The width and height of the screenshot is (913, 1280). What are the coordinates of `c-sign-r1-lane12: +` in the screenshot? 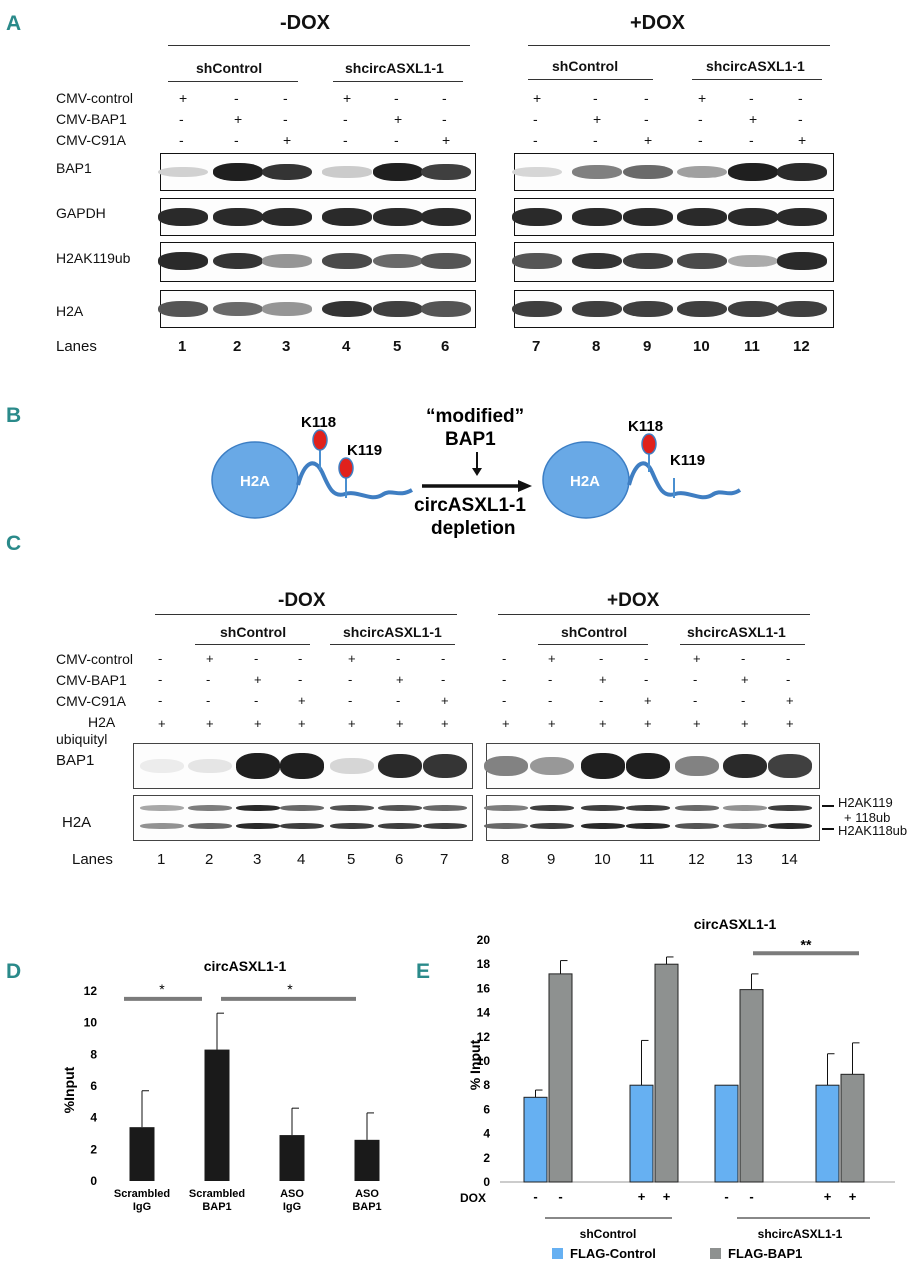 It's located at (697, 658).